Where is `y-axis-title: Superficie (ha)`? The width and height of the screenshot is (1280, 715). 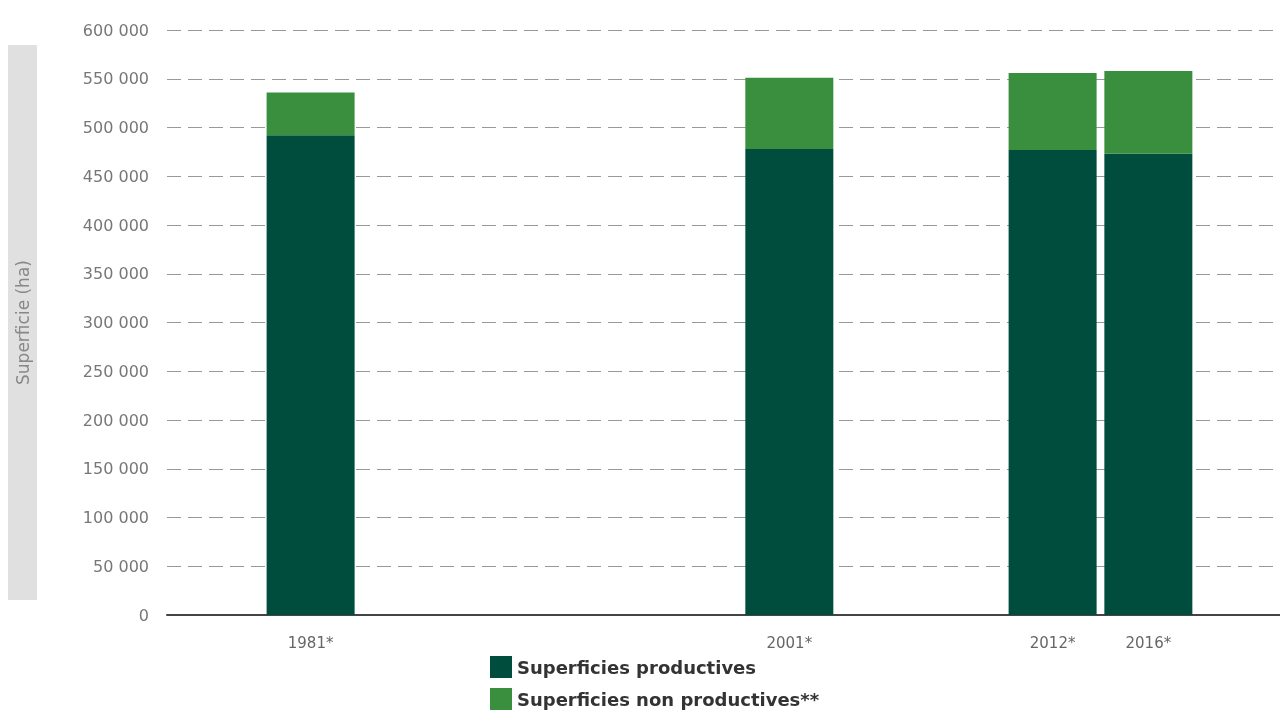 y-axis-title: Superficie (ha) is located at coordinates (22, 322).